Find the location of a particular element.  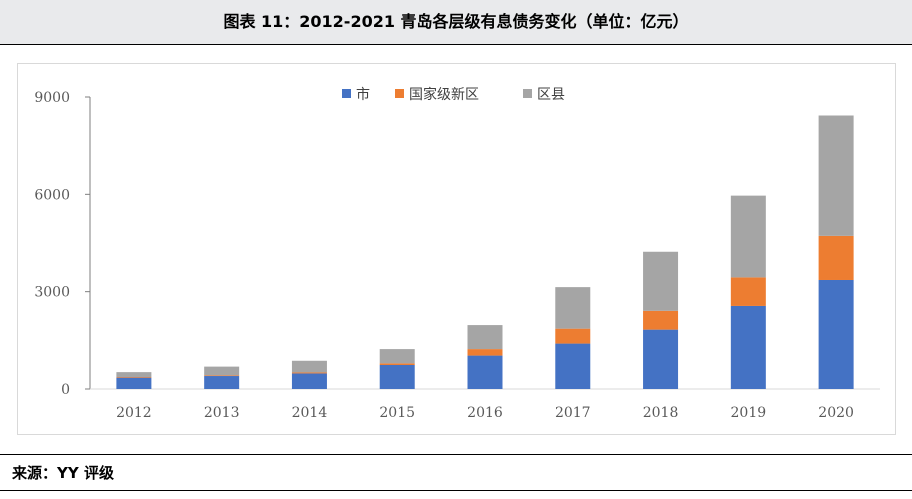

source-divider-top is located at coordinates (456, 454).